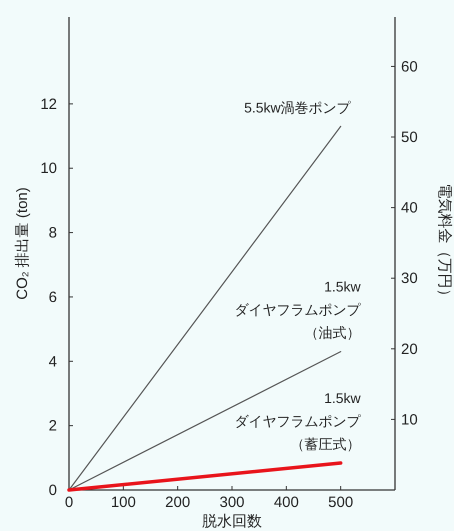 This screenshot has width=454, height=531. Describe the element at coordinates (409, 419) in the screenshot. I see `y2-tick-label: 10` at that location.